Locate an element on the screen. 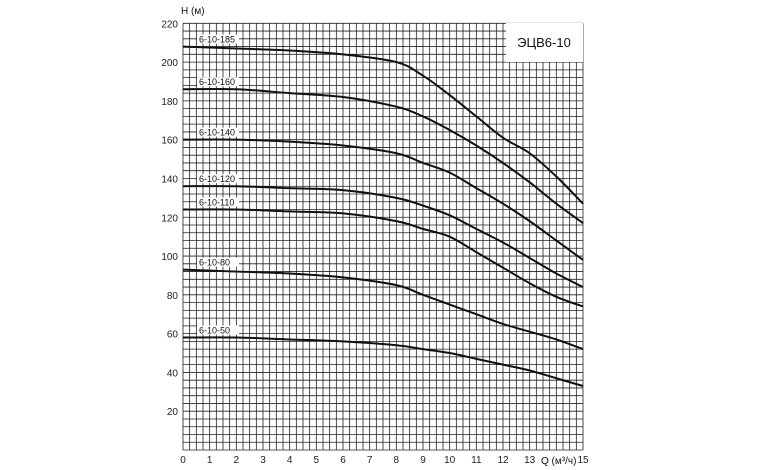  y-tick-label: 60 is located at coordinates (173, 335).